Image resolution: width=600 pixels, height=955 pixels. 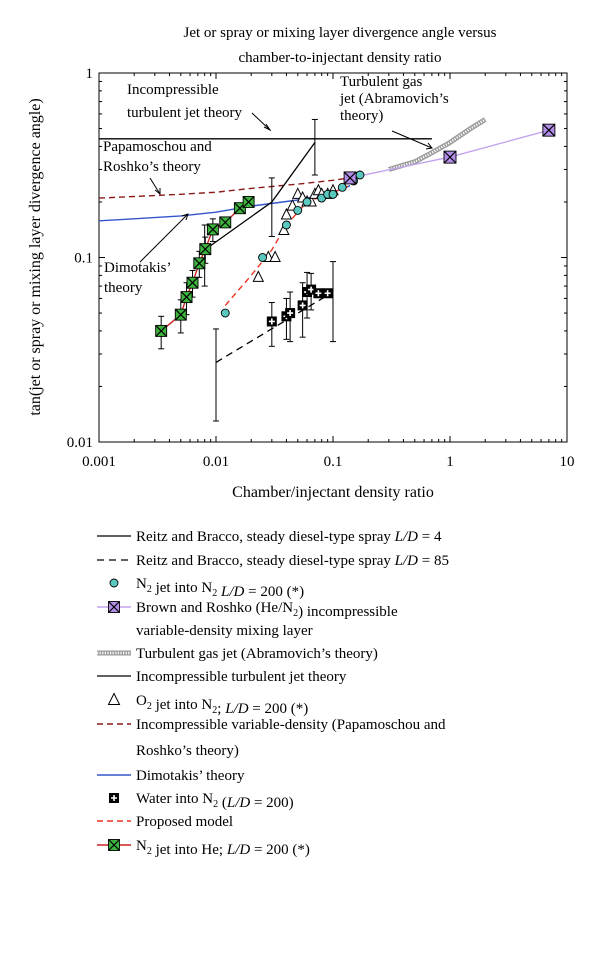 I want to click on annotation-abramovich: theory), so click(x=361, y=116).